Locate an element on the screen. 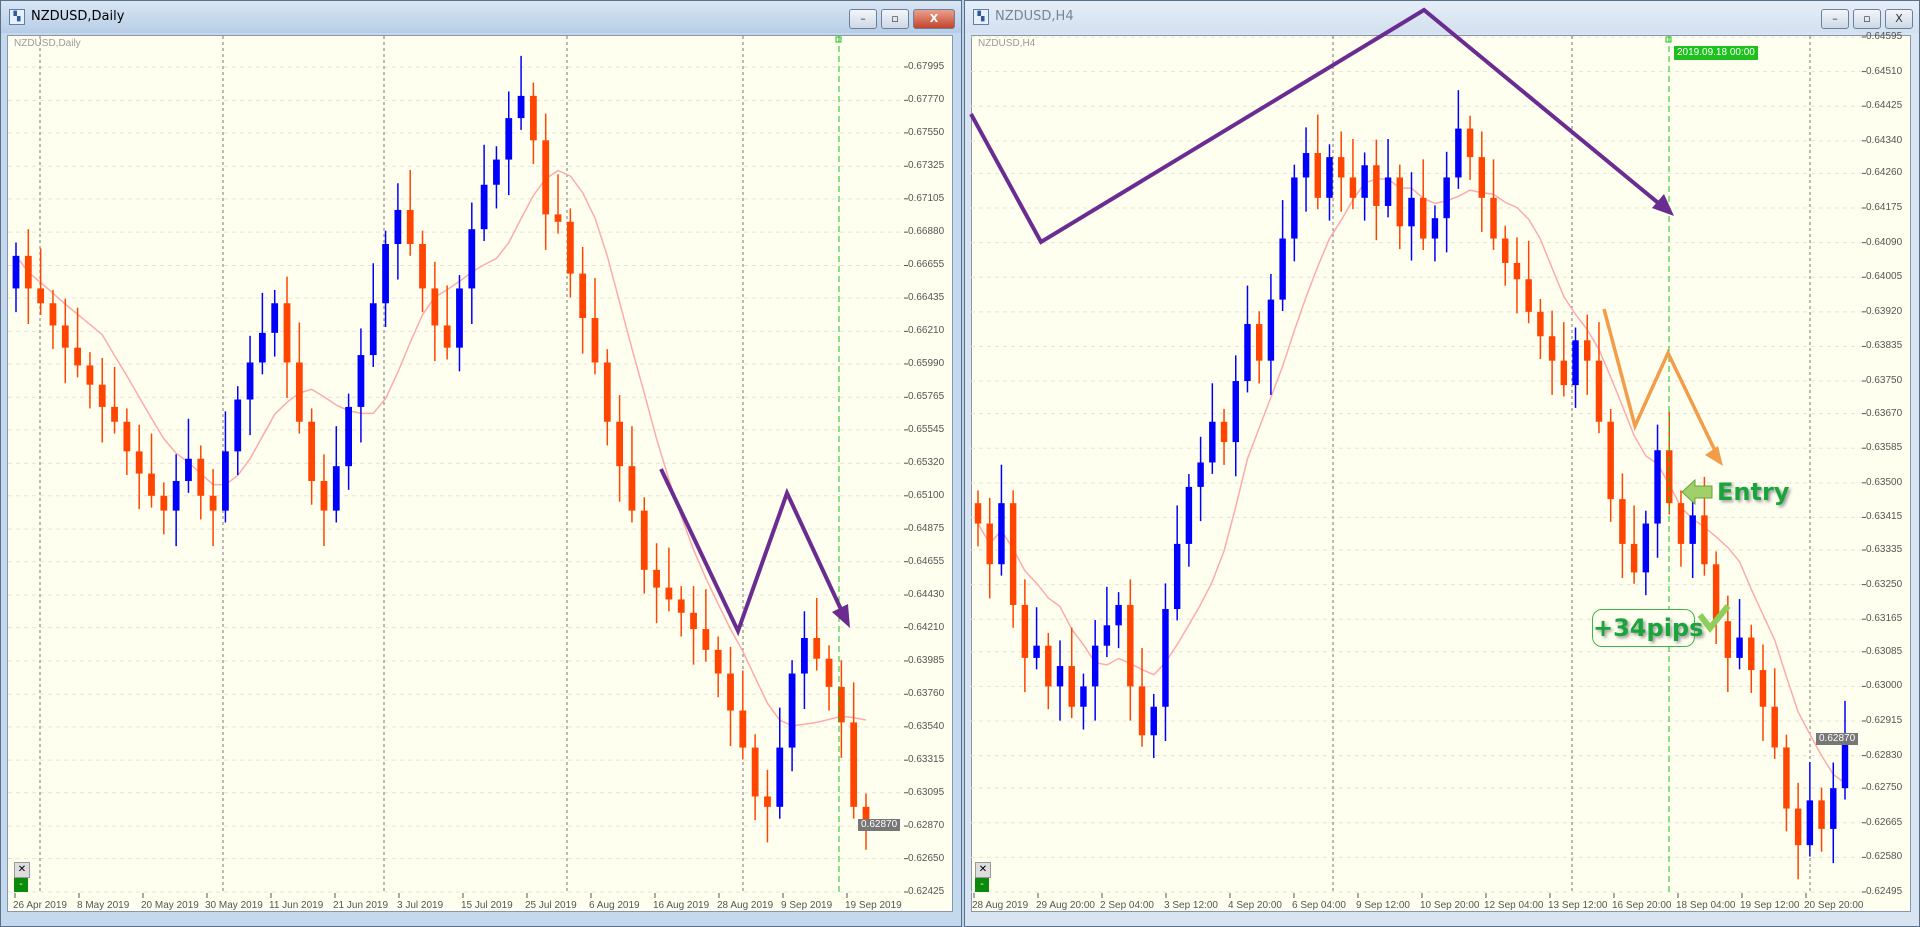 This screenshot has width=1920, height=927. current-price-tag: 0.62870 is located at coordinates (1837, 739).